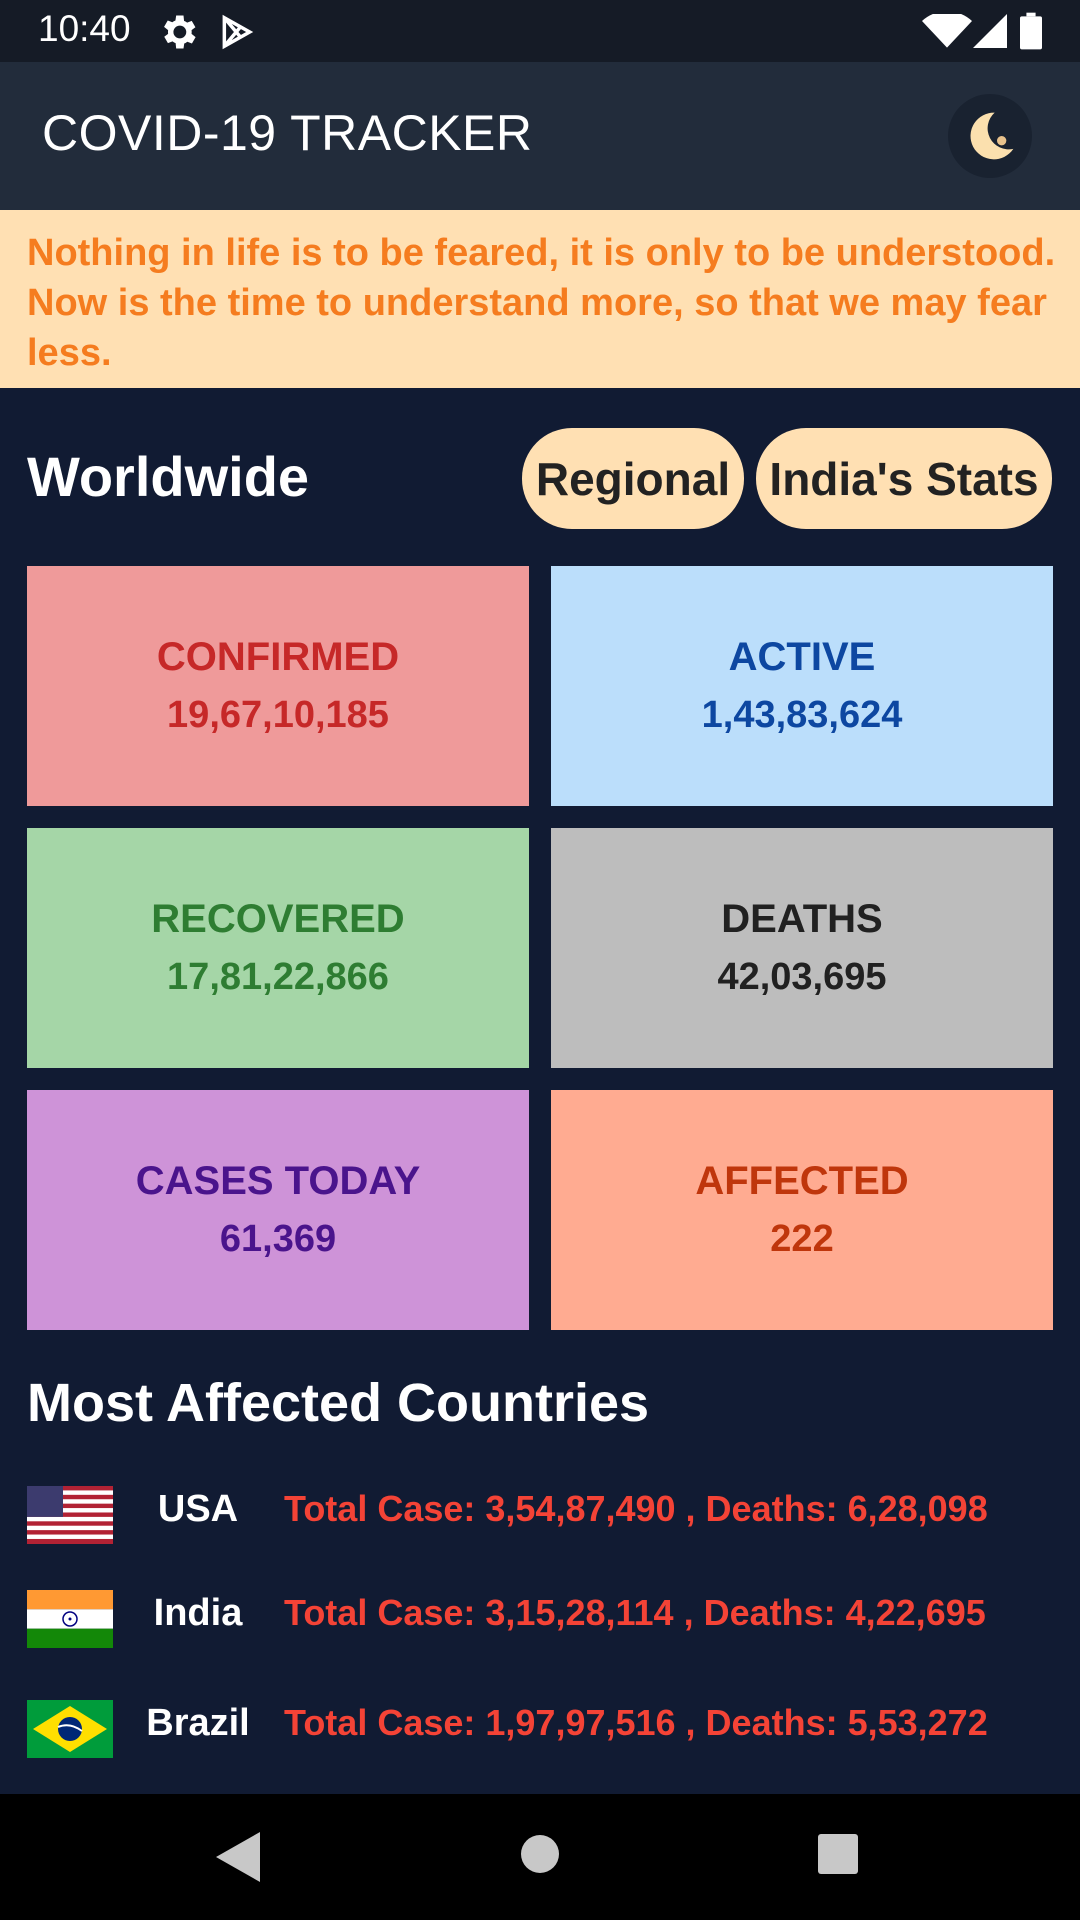 Image resolution: width=1080 pixels, height=1920 pixels. What do you see at coordinates (238, 1857) in the screenshot?
I see `back-icon` at bounding box center [238, 1857].